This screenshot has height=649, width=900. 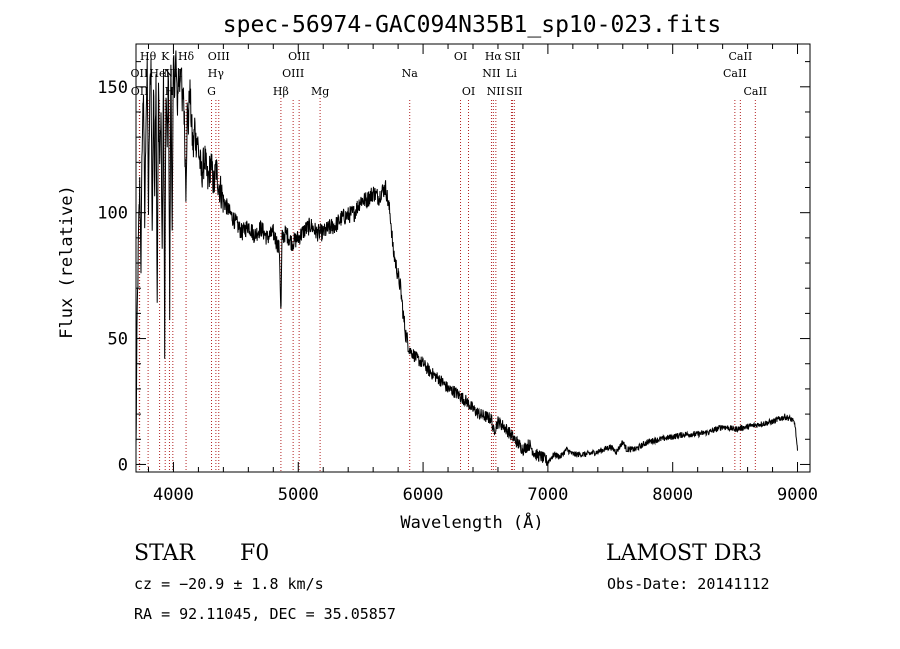 I want to click on x-tick-label: 9000, so click(x=797, y=495).